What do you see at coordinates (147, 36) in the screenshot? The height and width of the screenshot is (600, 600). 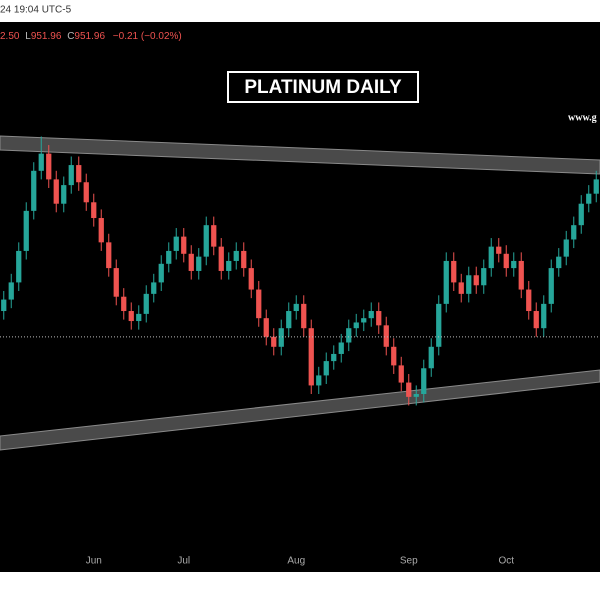 I see `header-change: −0.21 (−0.02%)` at bounding box center [147, 36].